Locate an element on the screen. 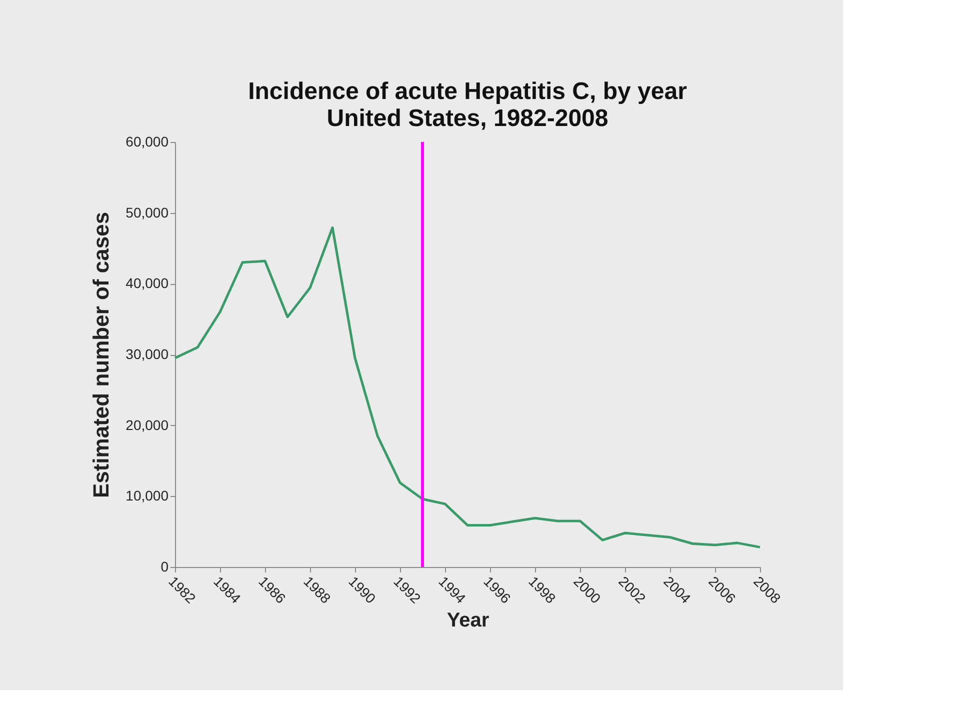  y-tick-label: 40,000 is located at coordinates (147, 283).